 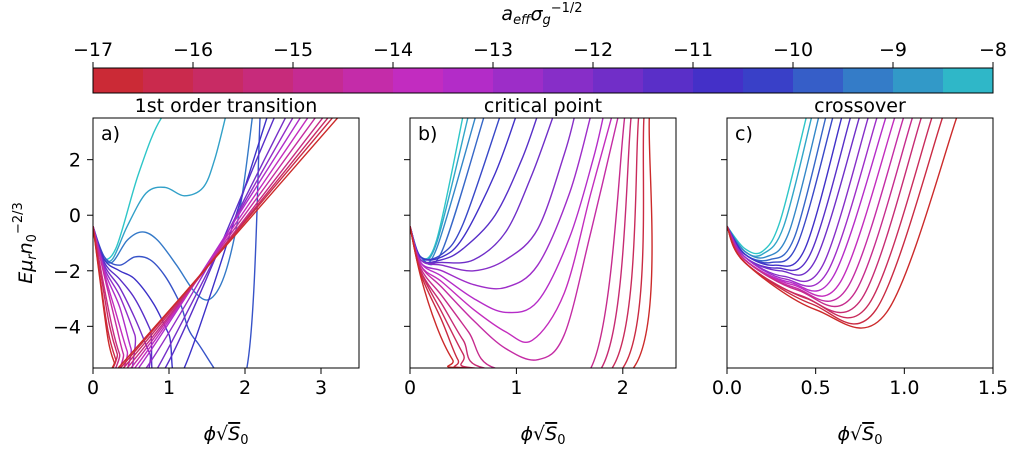 I want to click on colorbar-tick-label: −11, so click(x=693, y=50).